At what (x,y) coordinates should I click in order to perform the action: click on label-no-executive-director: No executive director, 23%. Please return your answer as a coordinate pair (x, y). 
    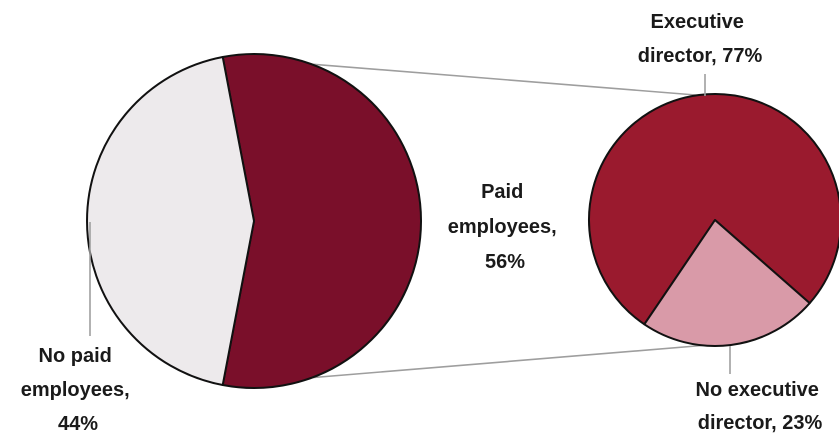
    Looking at the image, I should click on (760, 406).